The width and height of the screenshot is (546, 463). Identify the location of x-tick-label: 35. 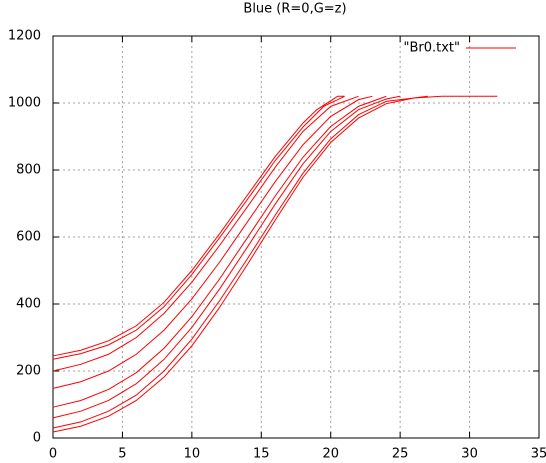
(538, 454).